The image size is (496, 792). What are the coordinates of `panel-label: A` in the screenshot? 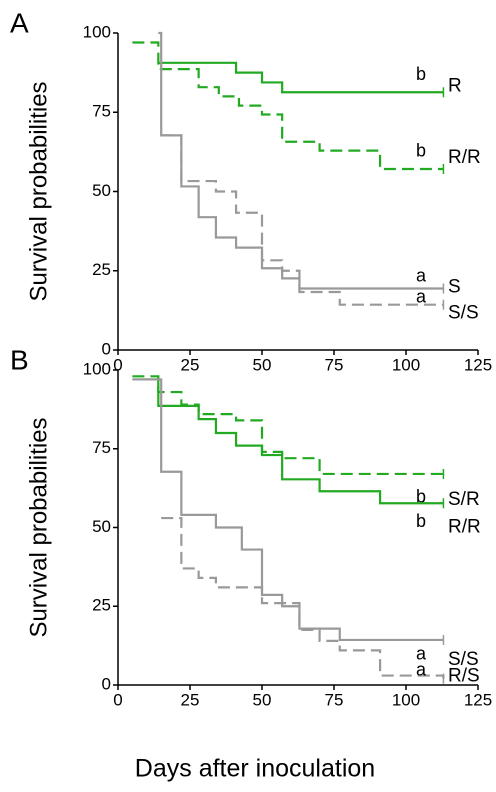 It's located at (19, 22).